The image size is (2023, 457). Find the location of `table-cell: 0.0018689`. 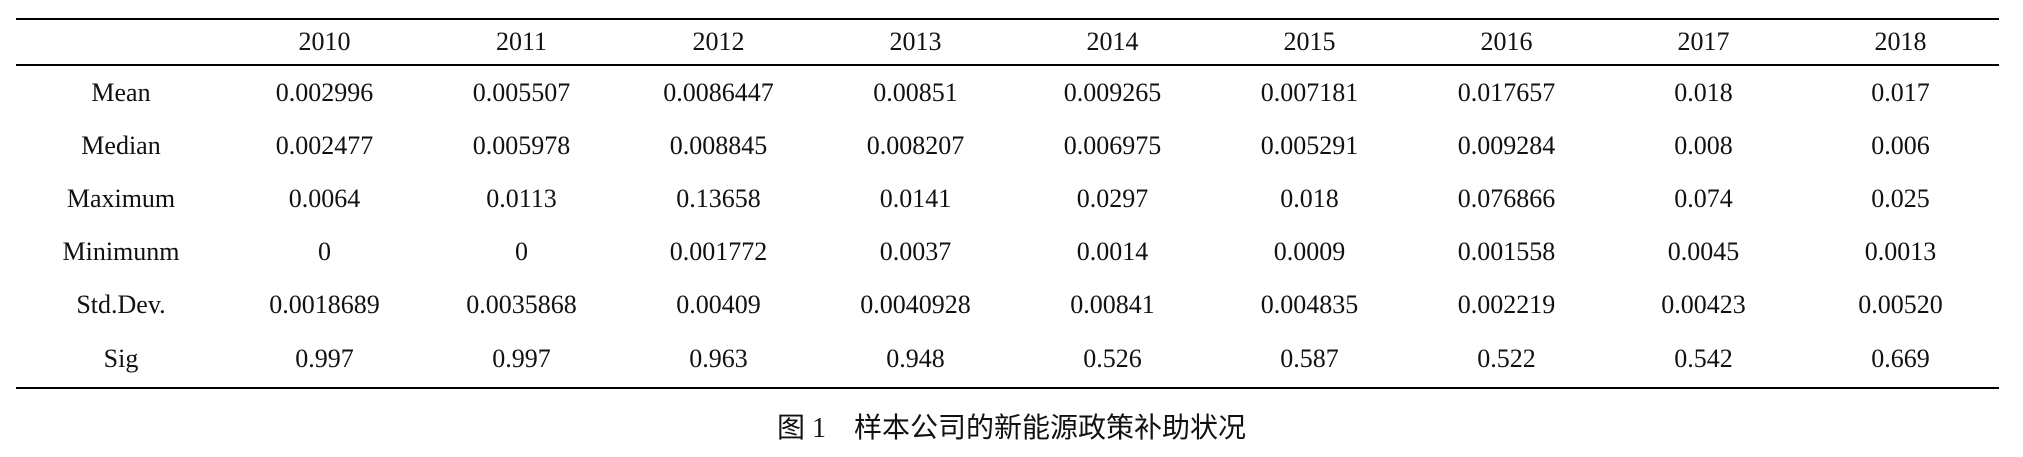

table-cell: 0.0018689 is located at coordinates (324, 304).